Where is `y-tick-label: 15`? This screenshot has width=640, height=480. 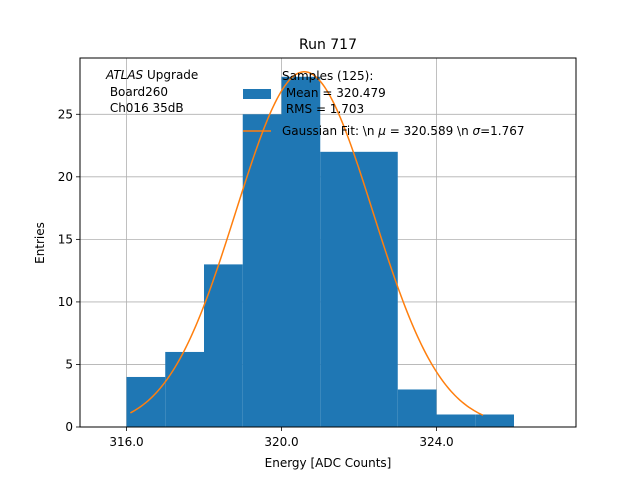
y-tick-label: 15 is located at coordinates (65, 239).